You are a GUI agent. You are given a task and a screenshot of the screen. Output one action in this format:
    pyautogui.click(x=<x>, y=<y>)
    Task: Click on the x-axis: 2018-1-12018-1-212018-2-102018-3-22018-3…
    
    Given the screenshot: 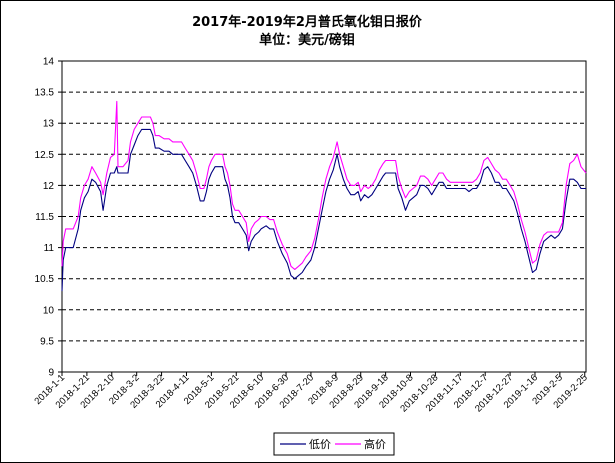 What is the action you would take?
    pyautogui.click(x=311, y=393)
    